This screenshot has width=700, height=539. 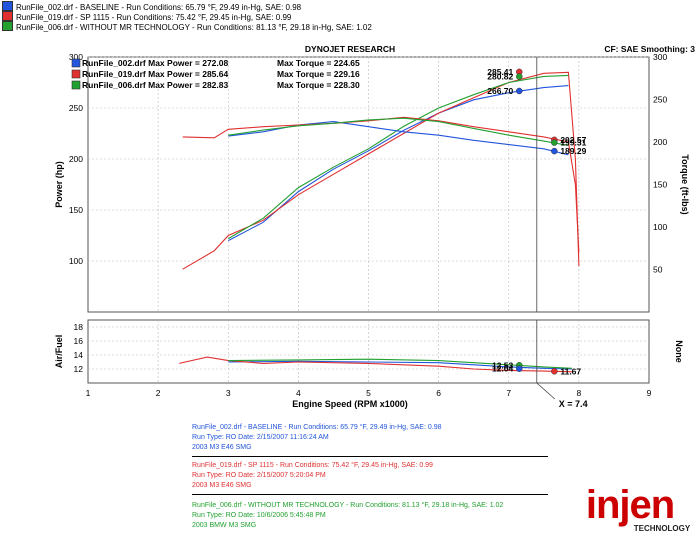 I want to click on power-tick-label: 200, so click(x=76, y=159).